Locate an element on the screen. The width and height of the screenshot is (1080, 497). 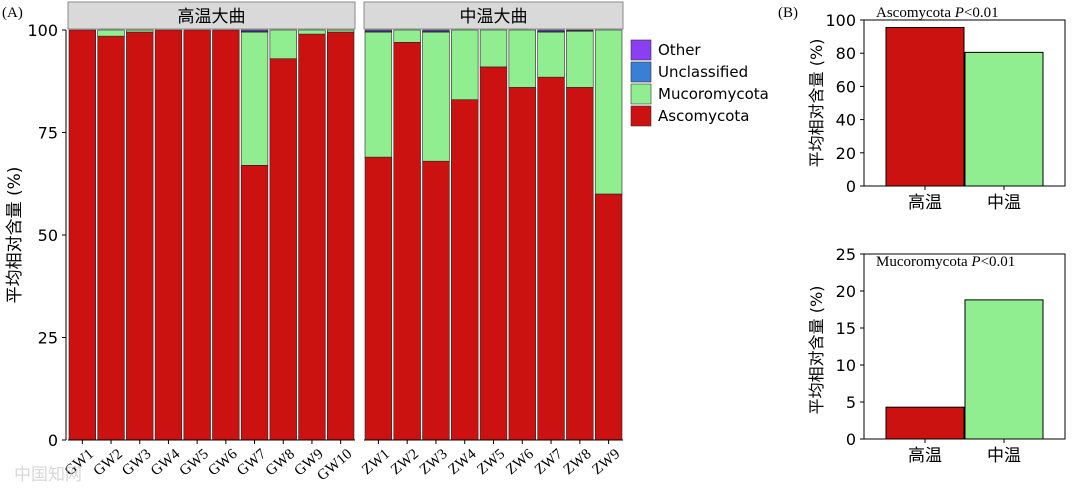
title-threshold: <0.01 is located at coordinates (981, 13).